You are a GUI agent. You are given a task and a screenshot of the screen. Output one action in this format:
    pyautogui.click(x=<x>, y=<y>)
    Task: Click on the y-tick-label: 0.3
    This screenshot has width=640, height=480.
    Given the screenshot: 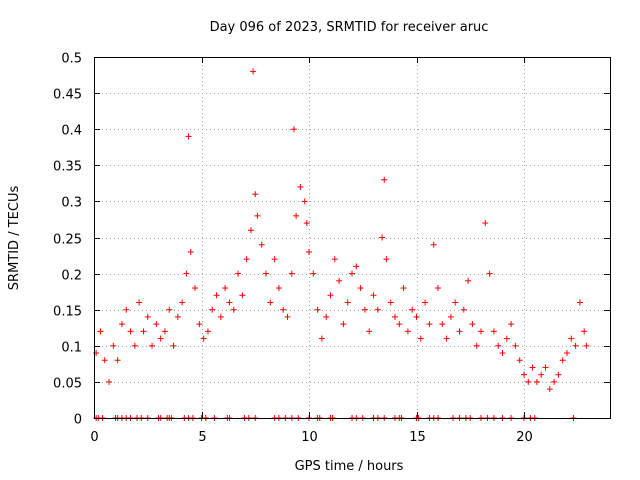 What is the action you would take?
    pyautogui.click(x=71, y=203)
    